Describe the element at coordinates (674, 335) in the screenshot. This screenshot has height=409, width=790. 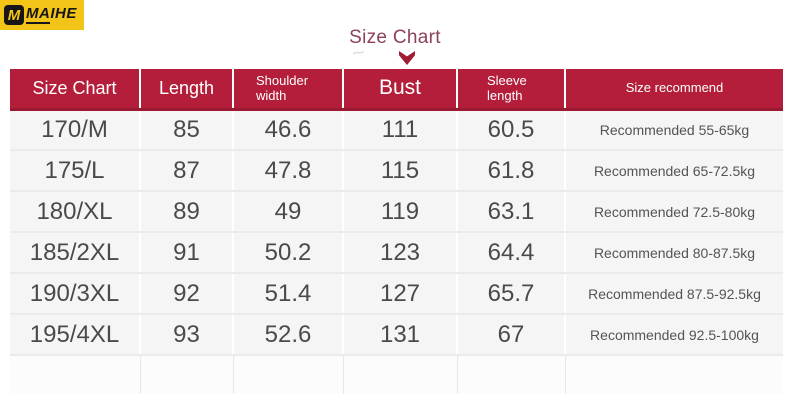
I see `recommend-cell: Recommended 92.5-100kg` at that location.